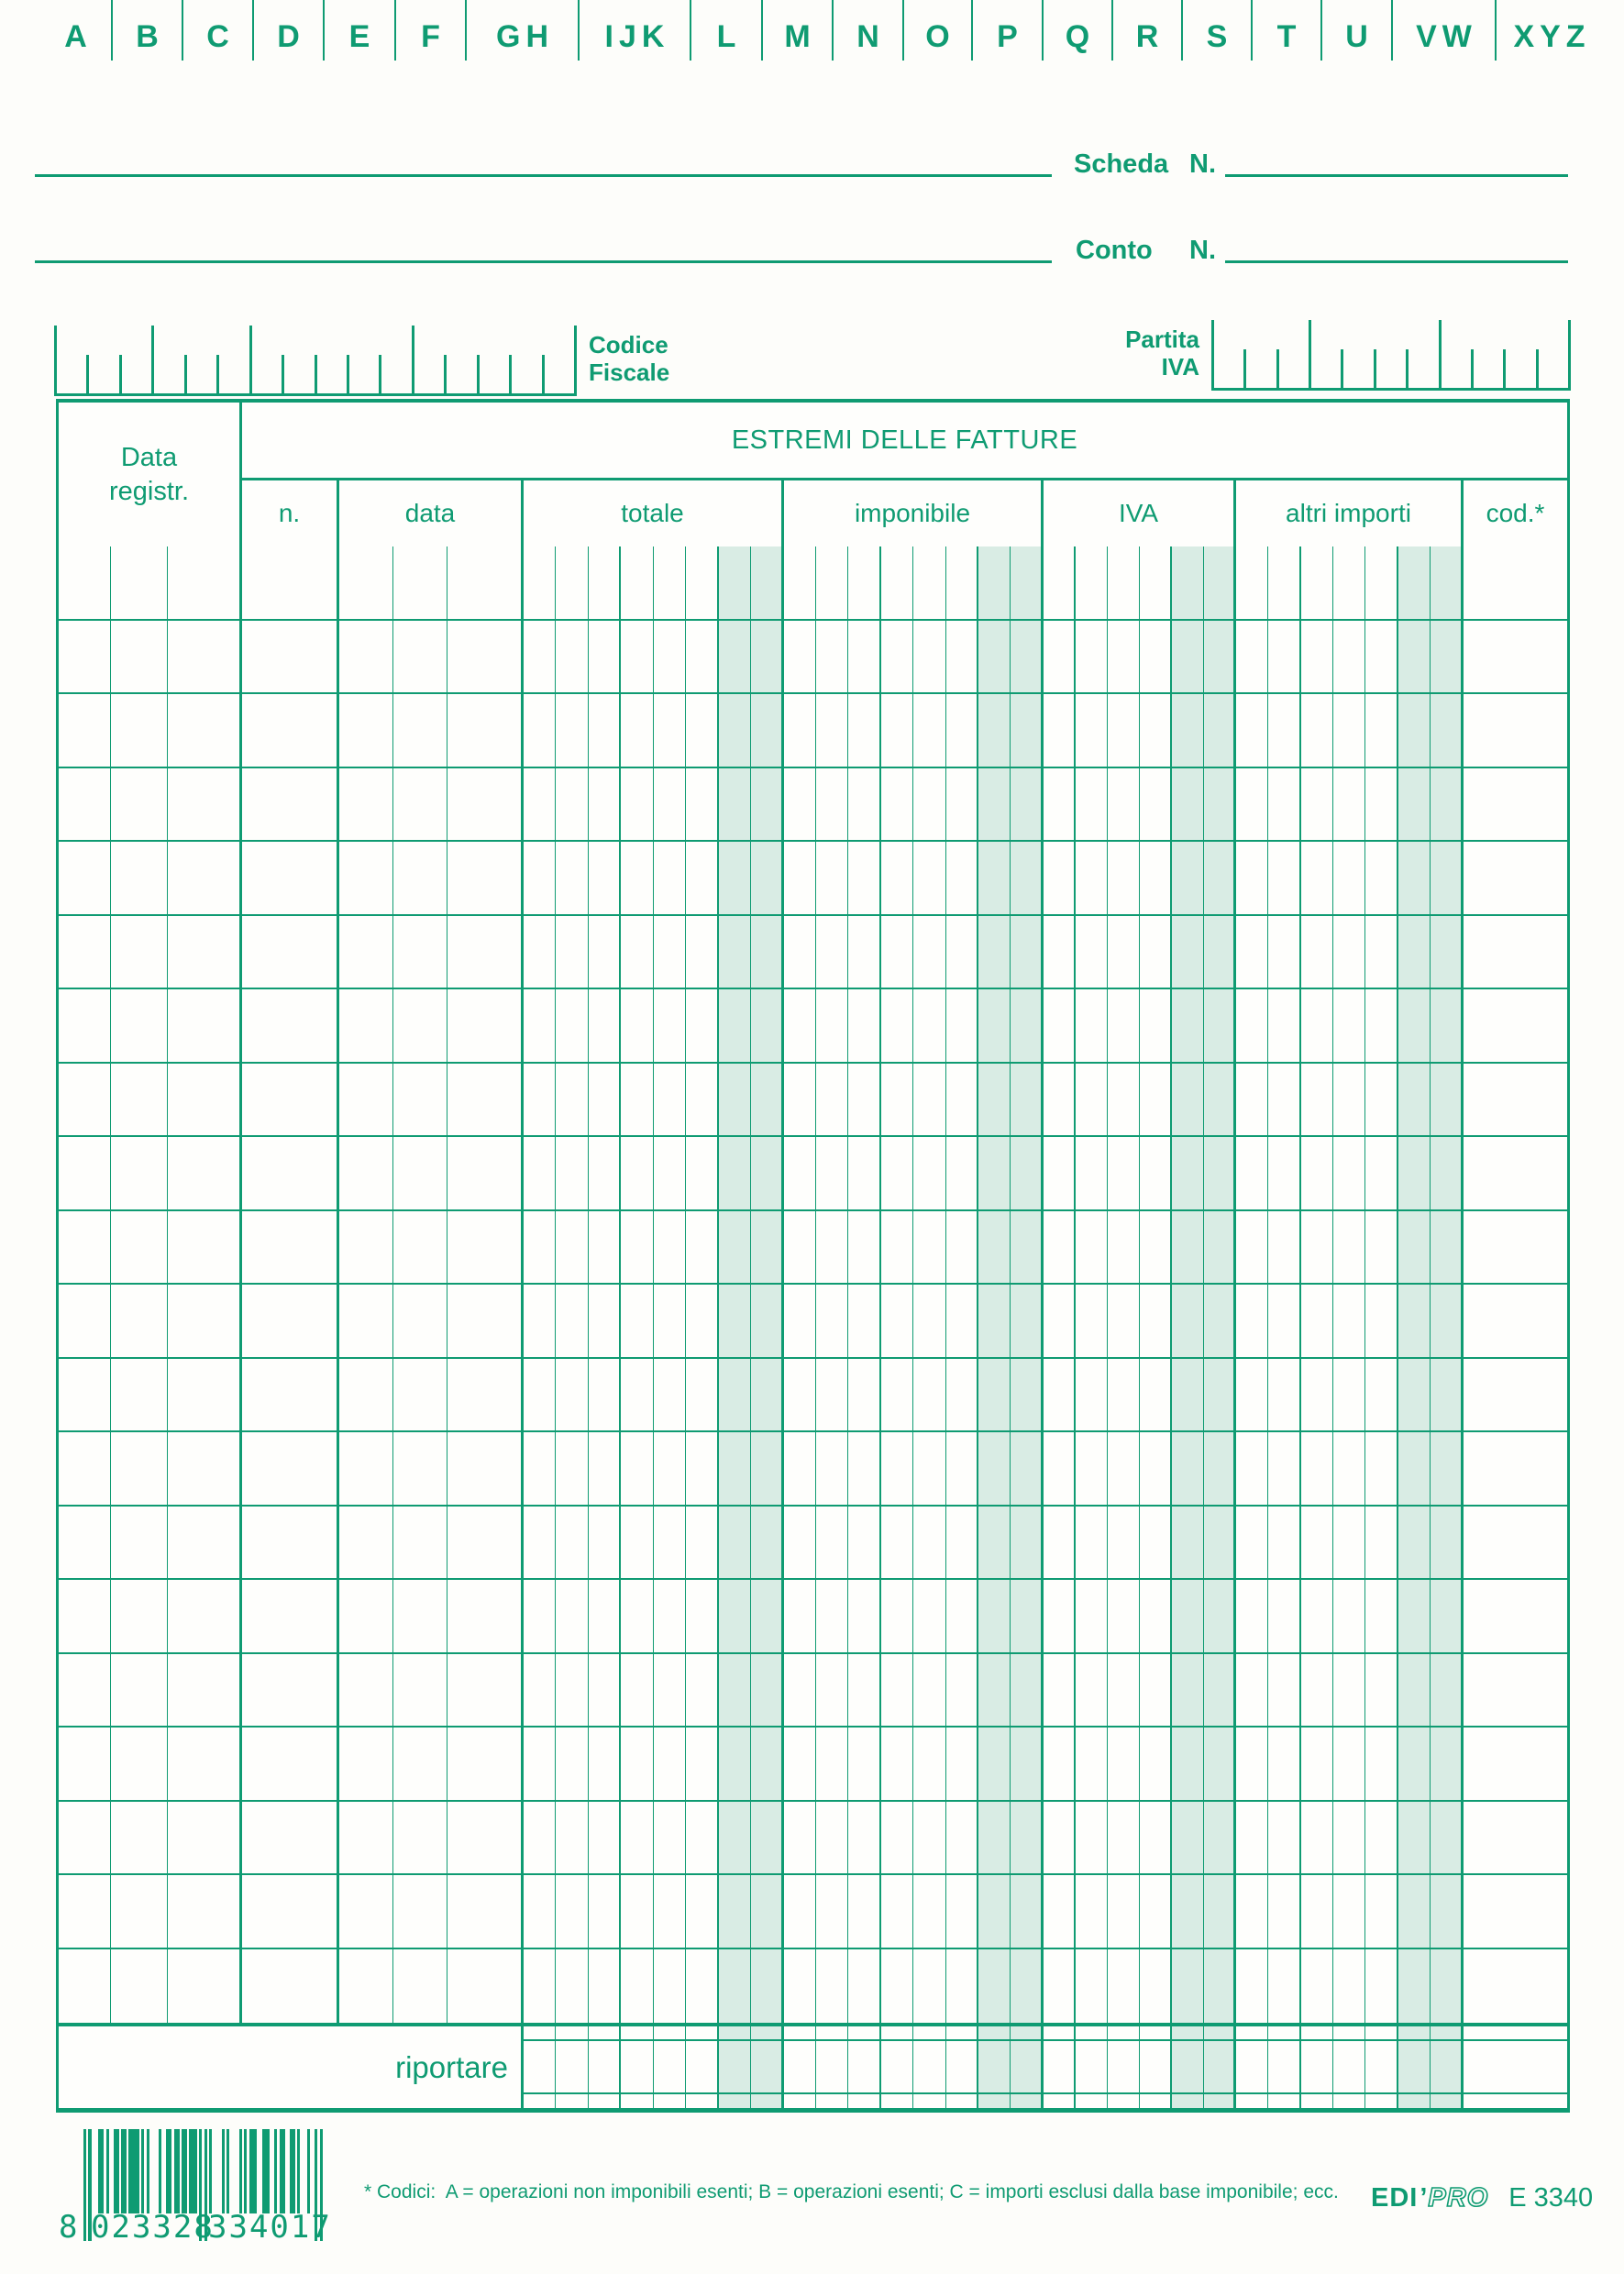 Image resolution: width=1624 pixels, height=2274 pixels. Describe the element at coordinates (431, 513) in the screenshot. I see `column-header-data: data` at that location.